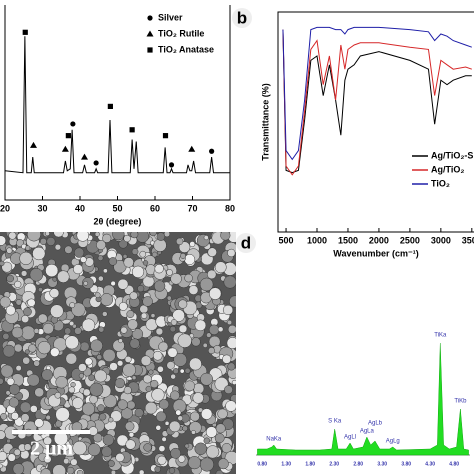  Describe the element at coordinates (42, 208) in the screenshot. I see `x-tick-label: 30` at that location.